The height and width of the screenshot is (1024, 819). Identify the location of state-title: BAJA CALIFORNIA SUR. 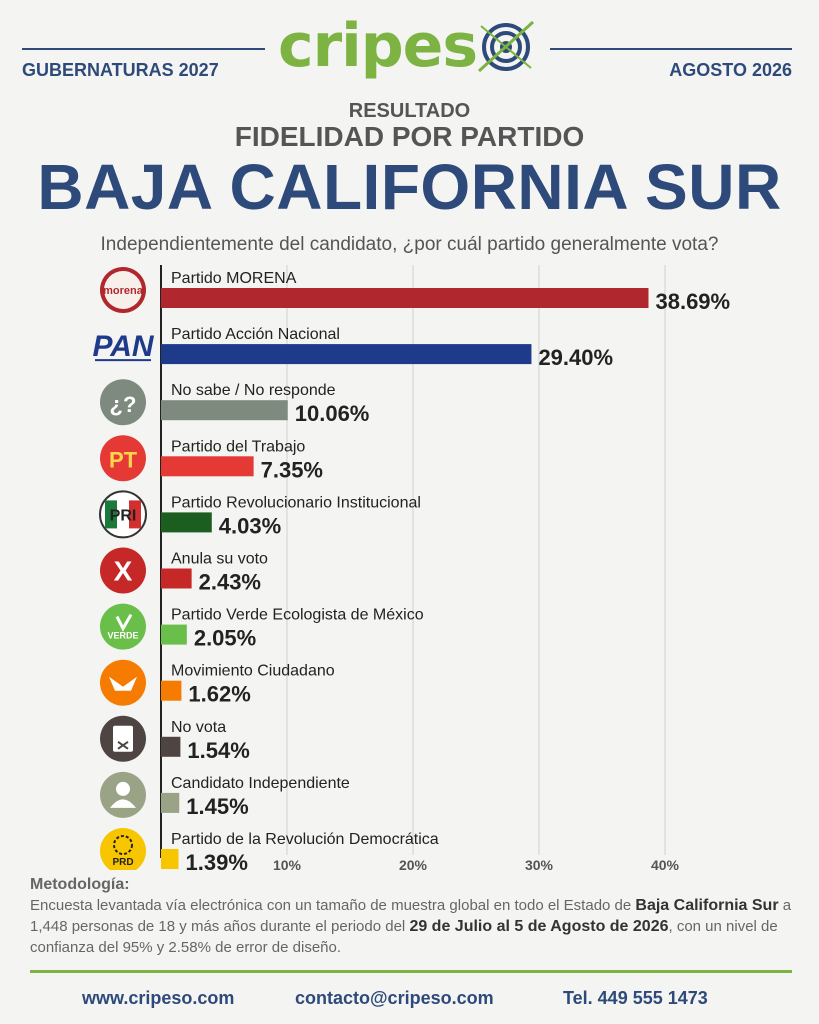
(409, 187).